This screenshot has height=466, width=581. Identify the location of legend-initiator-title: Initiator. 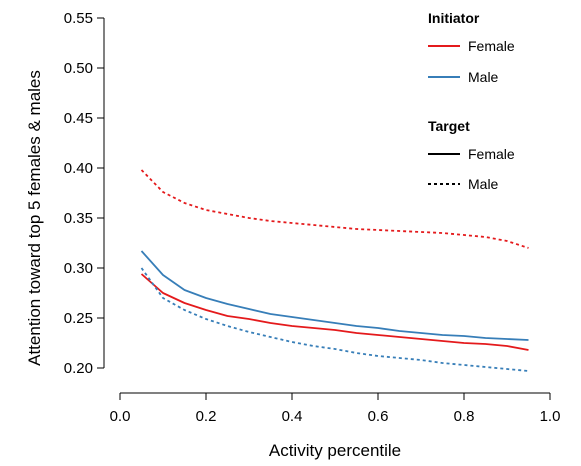
(454, 18).